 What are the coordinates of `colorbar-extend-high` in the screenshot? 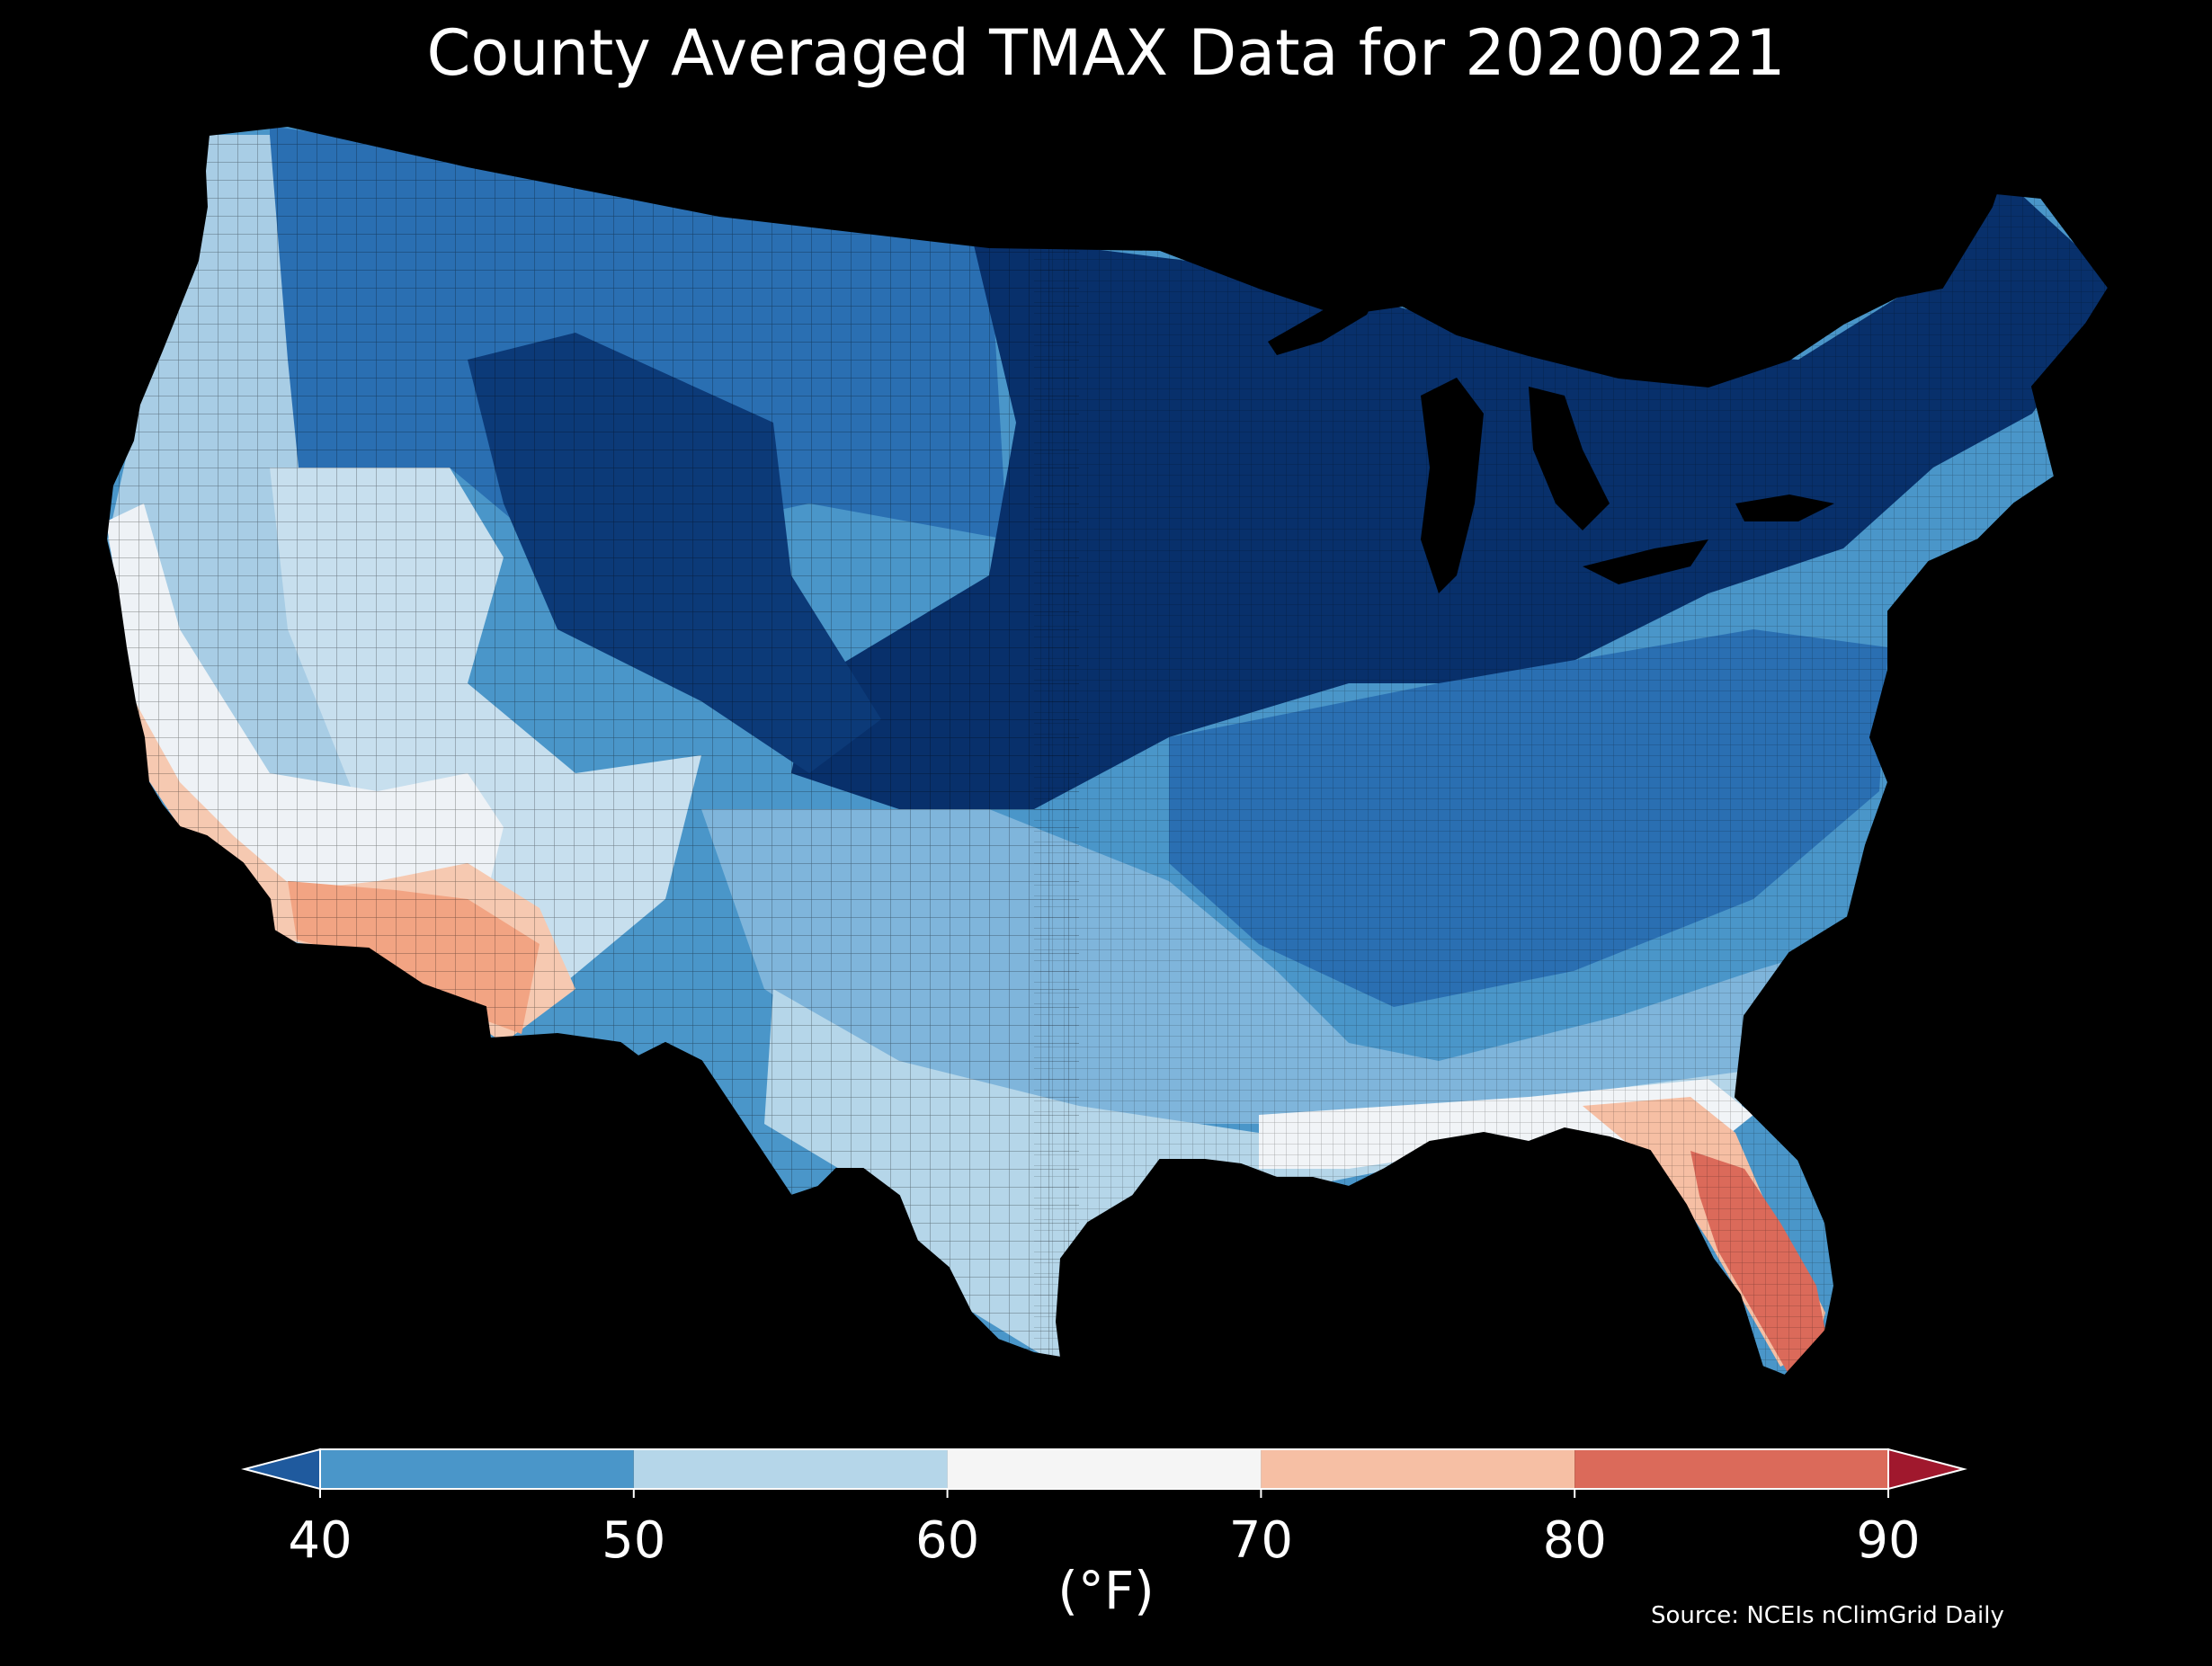 It's located at (1927, 1470).